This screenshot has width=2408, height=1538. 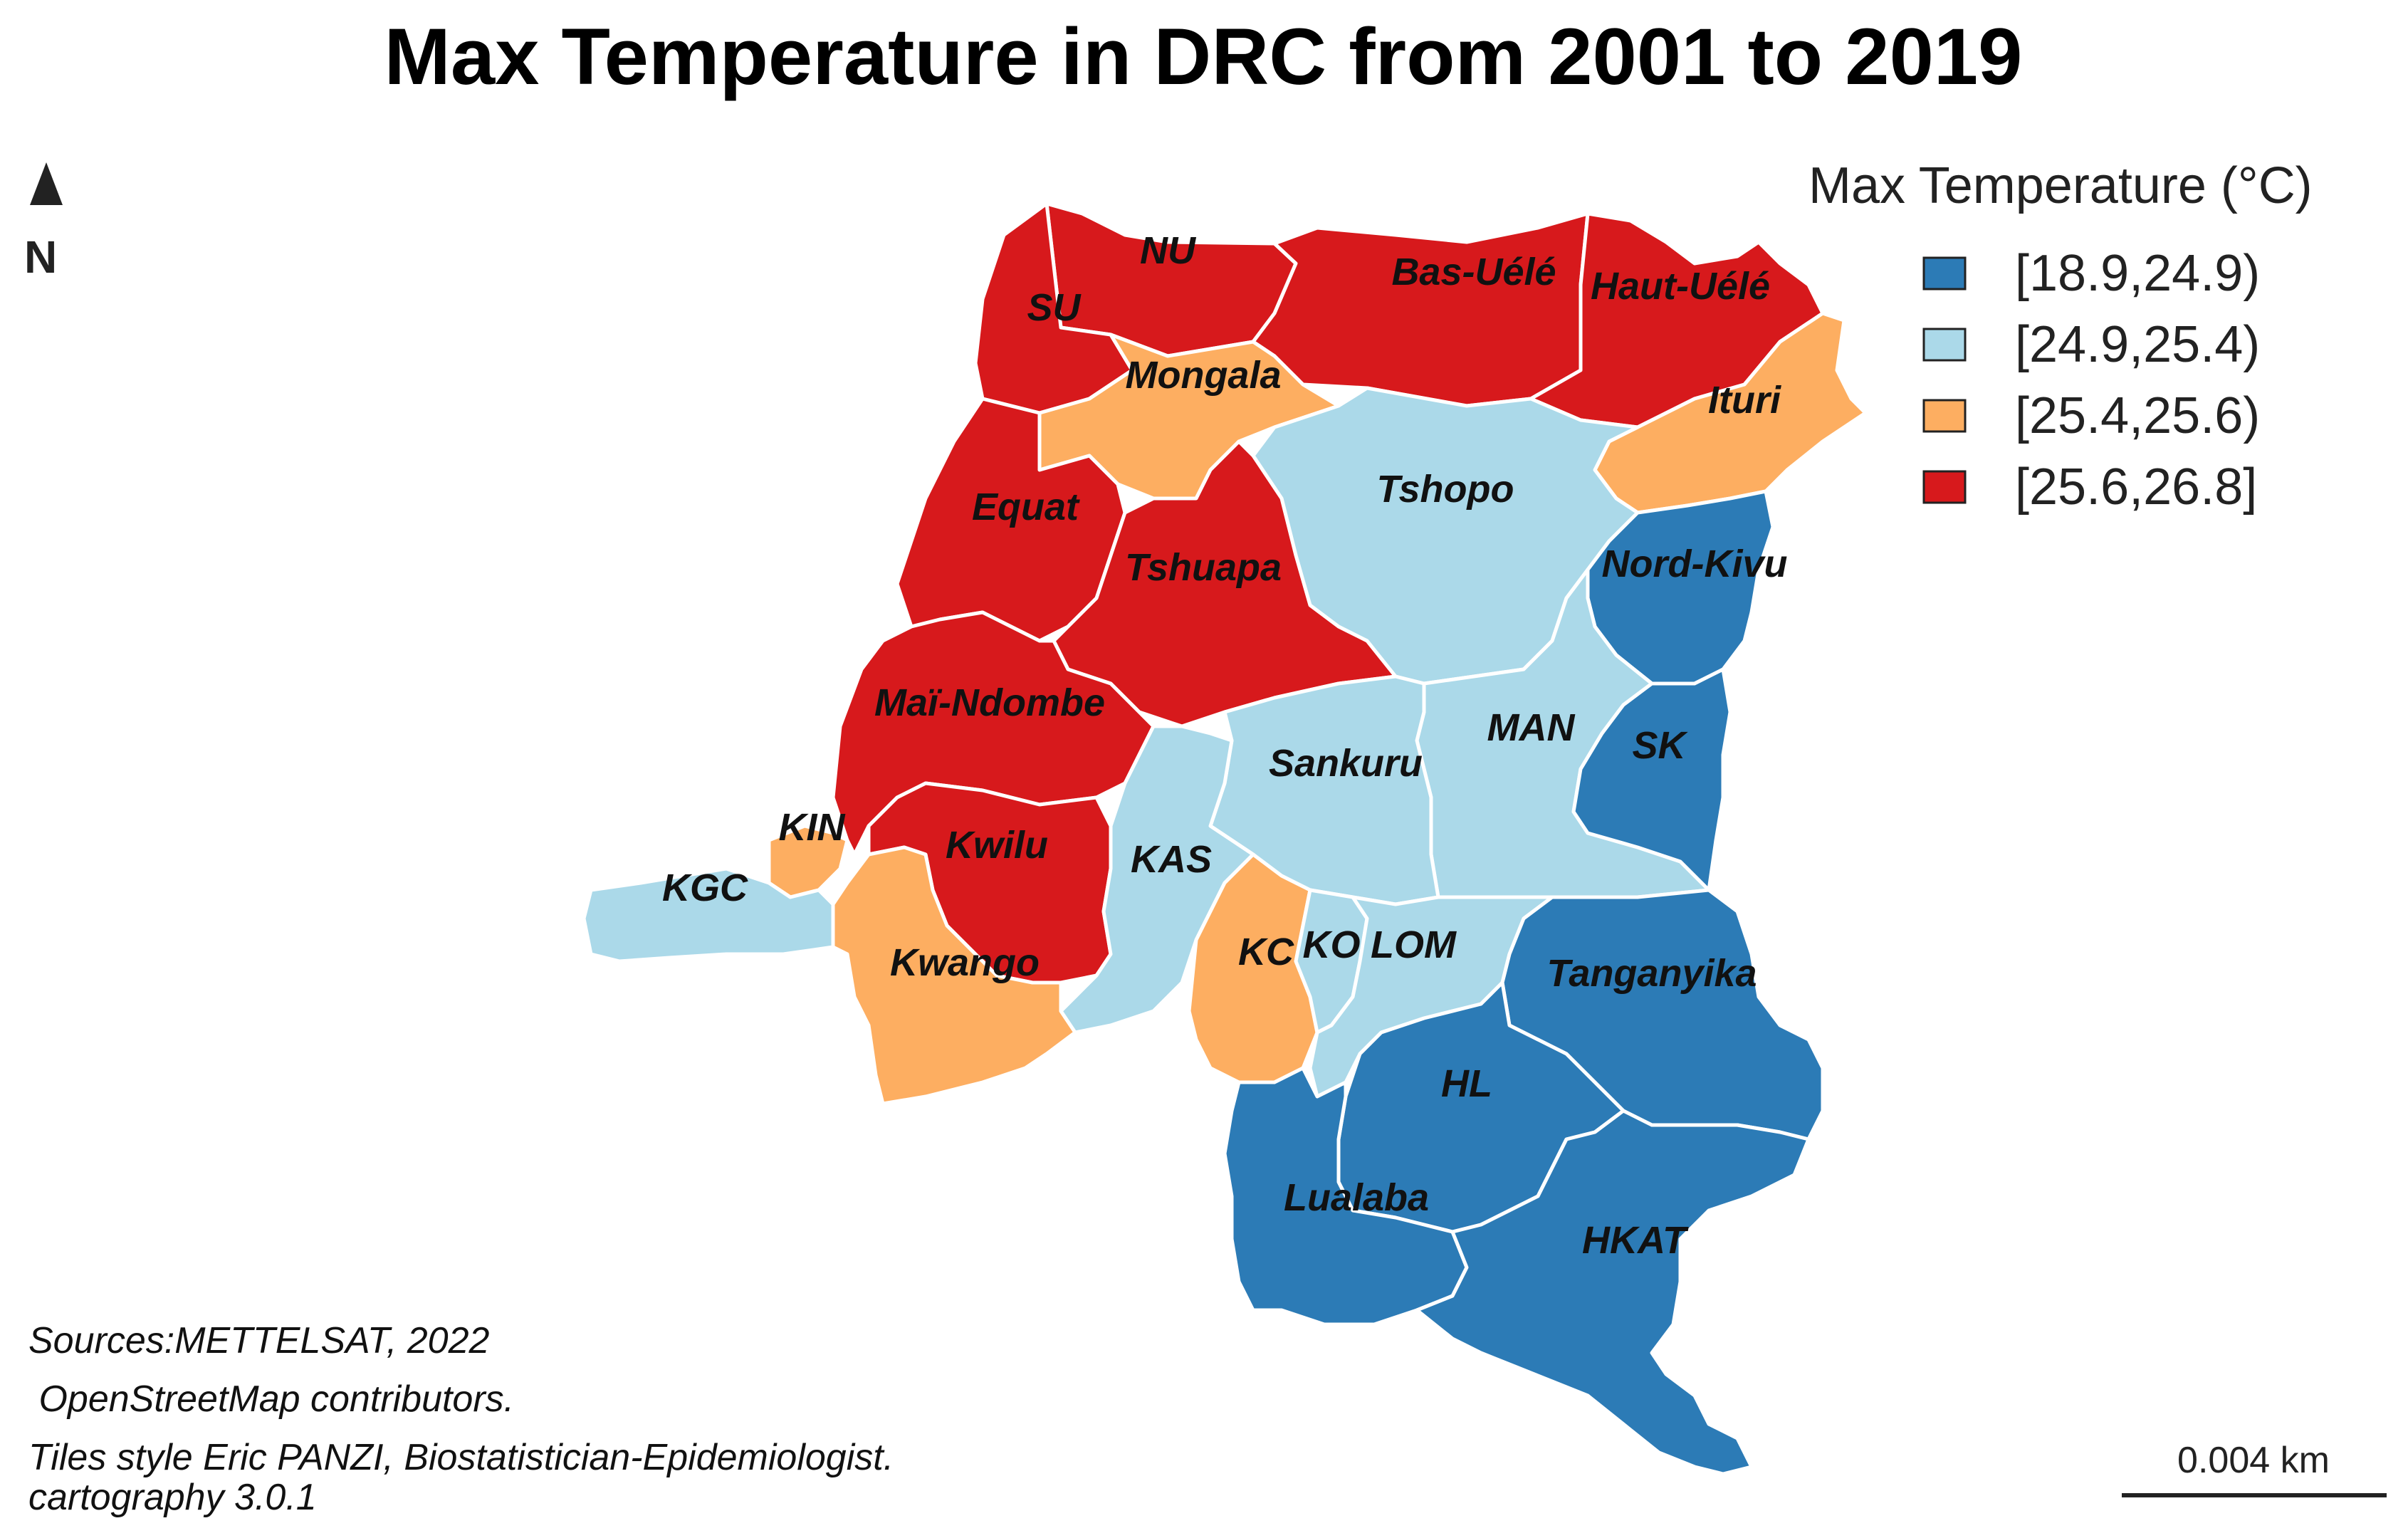 What do you see at coordinates (43, 222) in the screenshot?
I see `north-arrow: N` at bounding box center [43, 222].